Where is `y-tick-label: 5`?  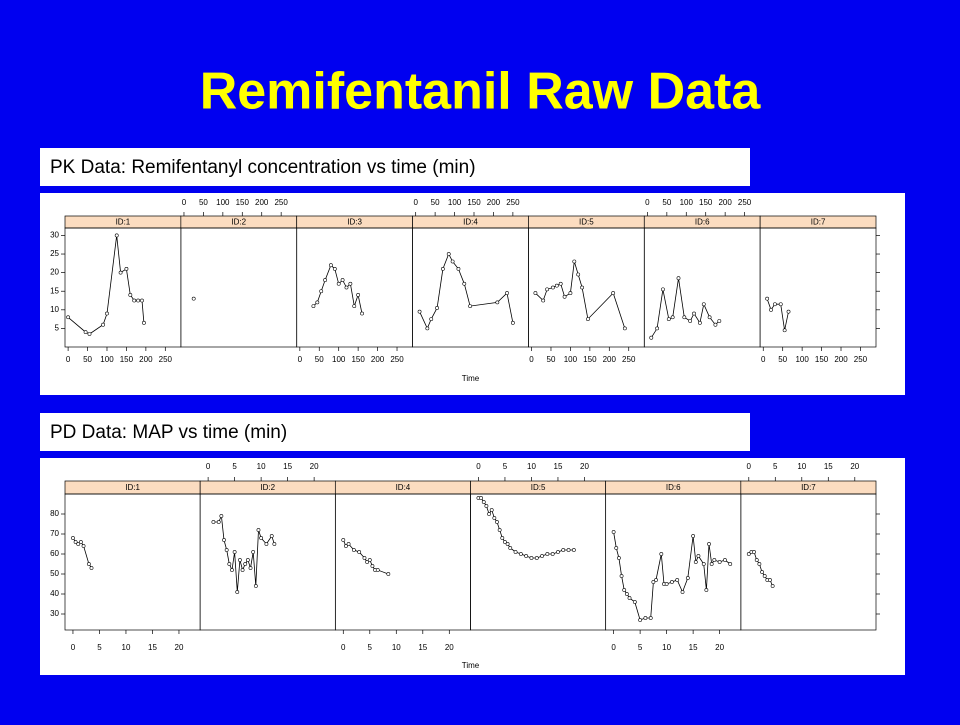
y-tick-label: 5 is located at coordinates (57, 328).